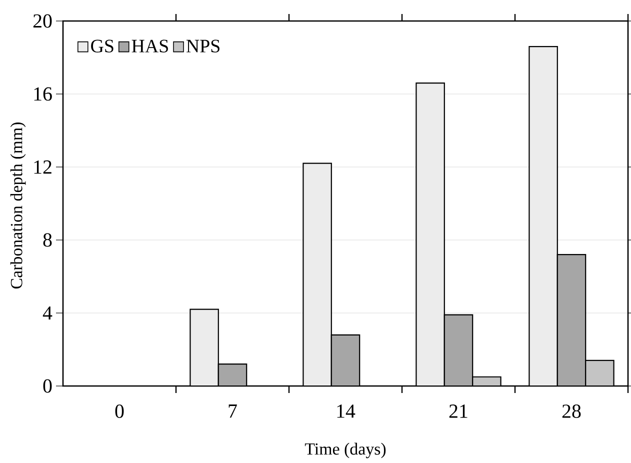 This screenshot has height=463, width=631. What do you see at coordinates (150, 46) in the screenshot?
I see `legend-label: HAS` at bounding box center [150, 46].